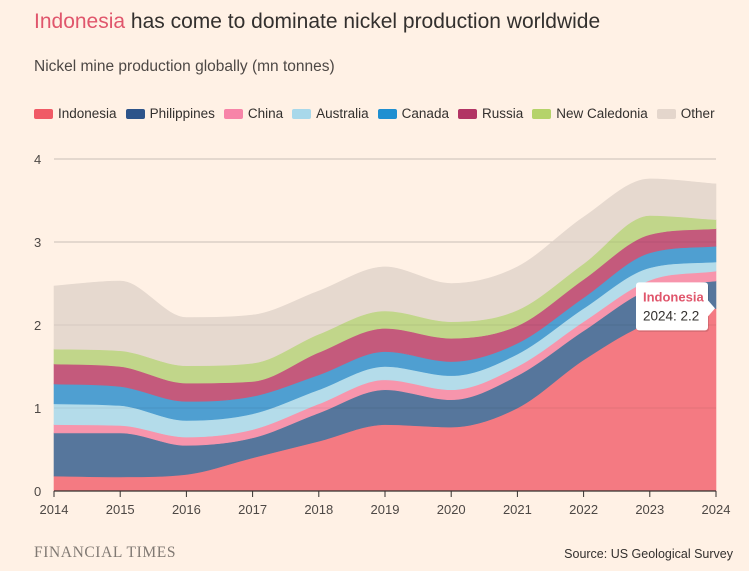 Image resolution: width=749 pixels, height=571 pixels. What do you see at coordinates (182, 113) in the screenshot?
I see `legend-label-philippines: Philippines` at bounding box center [182, 113].